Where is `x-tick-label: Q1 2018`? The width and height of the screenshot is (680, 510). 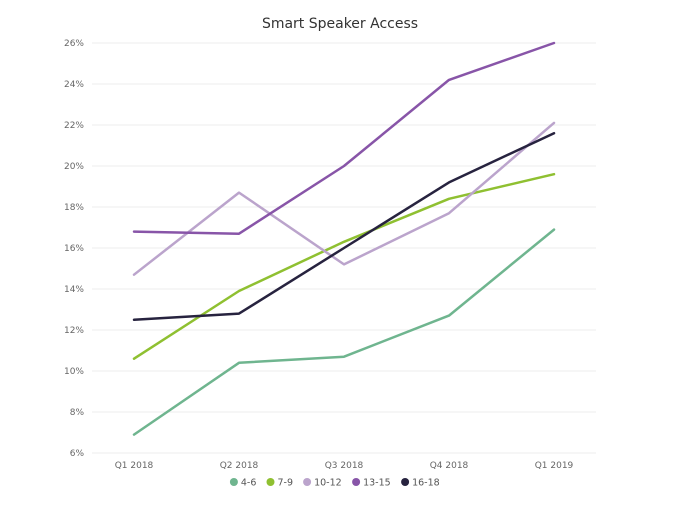 x-tick-label: Q1 2018 is located at coordinates (134, 466).